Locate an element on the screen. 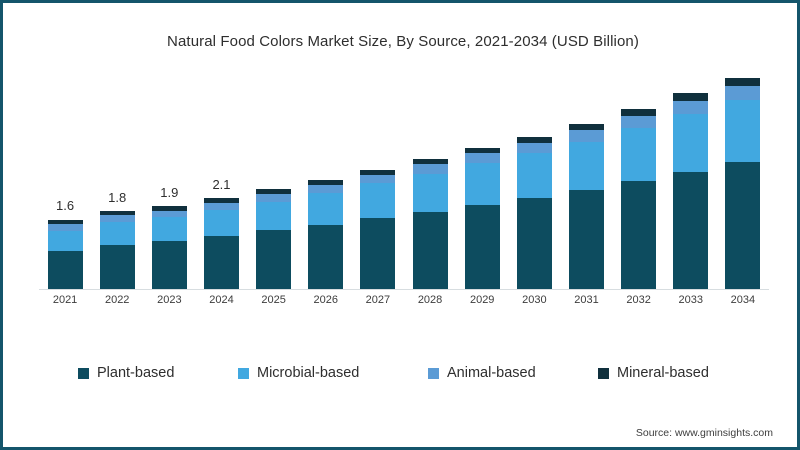 This screenshot has height=450, width=800. legend-item-microbial-based: Microbial-based is located at coordinates (298, 373).